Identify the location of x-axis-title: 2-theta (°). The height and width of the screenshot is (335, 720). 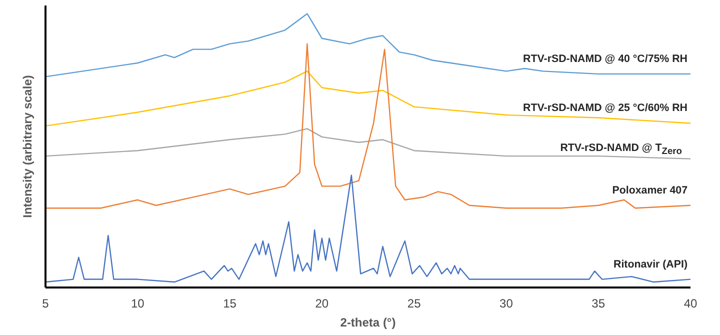
(368, 323).